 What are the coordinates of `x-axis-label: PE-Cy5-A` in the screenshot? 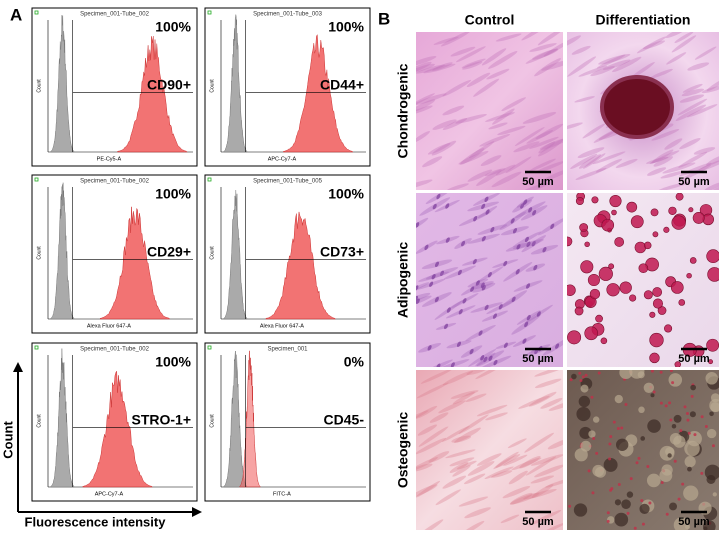 It's located at (109, 159).